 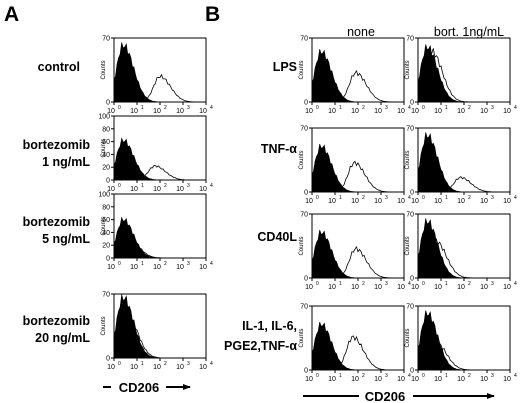 What do you see at coordinates (57, 145) in the screenshot?
I see `panel-a-label-bortezomib-1: bortezomib` at bounding box center [57, 145].